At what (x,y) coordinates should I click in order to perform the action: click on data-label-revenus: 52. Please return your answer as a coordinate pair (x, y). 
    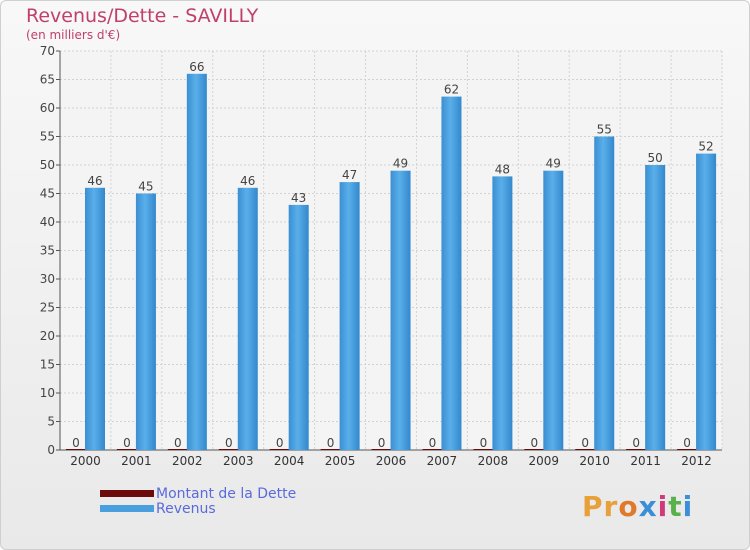
    Looking at the image, I should click on (705, 147).